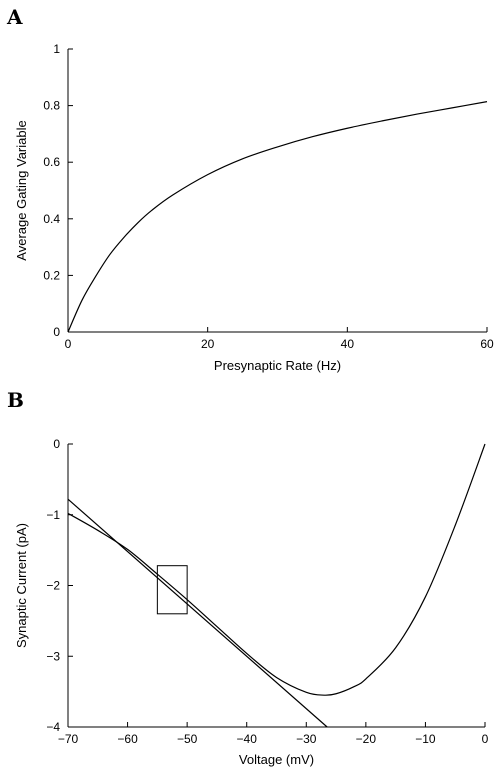 The width and height of the screenshot is (503, 773). I want to click on y-tick-label: −4, so click(53, 727).